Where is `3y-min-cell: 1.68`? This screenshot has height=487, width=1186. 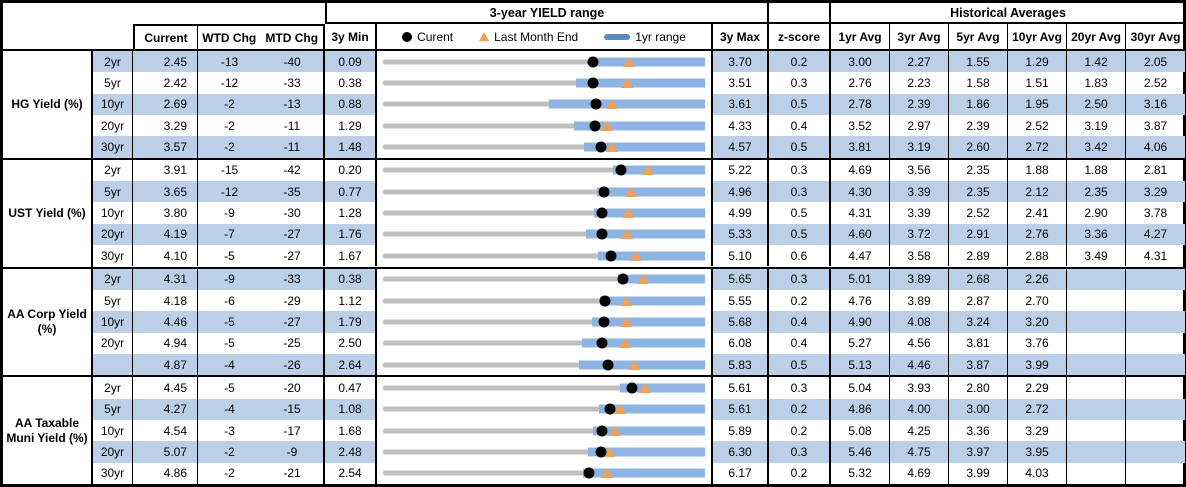
3y-min-cell: 1.68 is located at coordinates (351, 430).